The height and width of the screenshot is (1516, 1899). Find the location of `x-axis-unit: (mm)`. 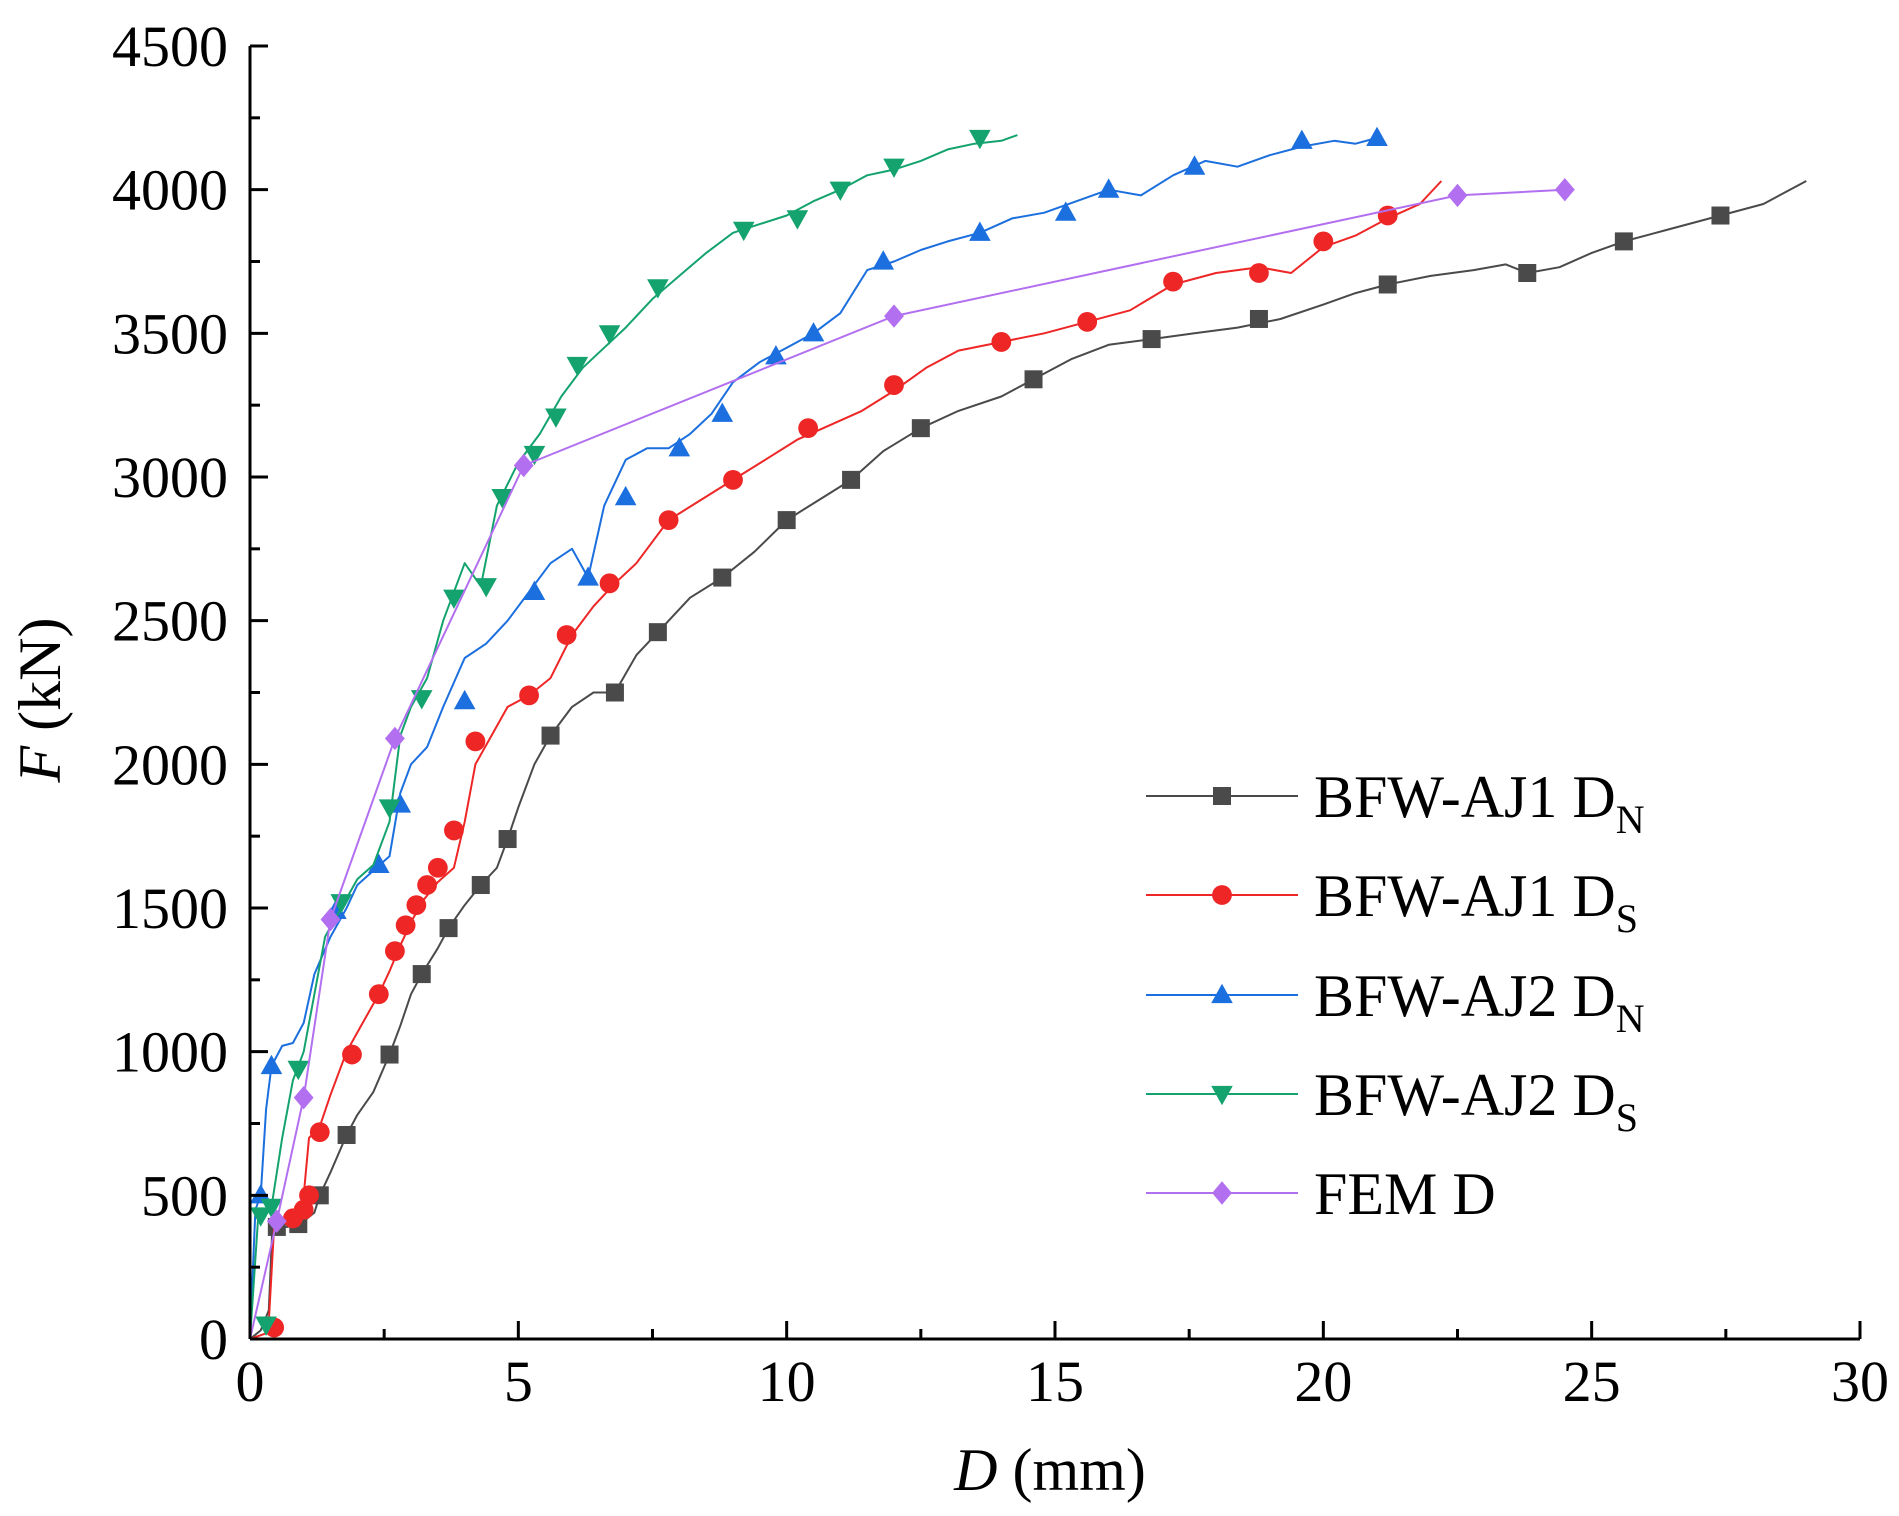

x-axis-unit: (mm) is located at coordinates (1072, 1470).